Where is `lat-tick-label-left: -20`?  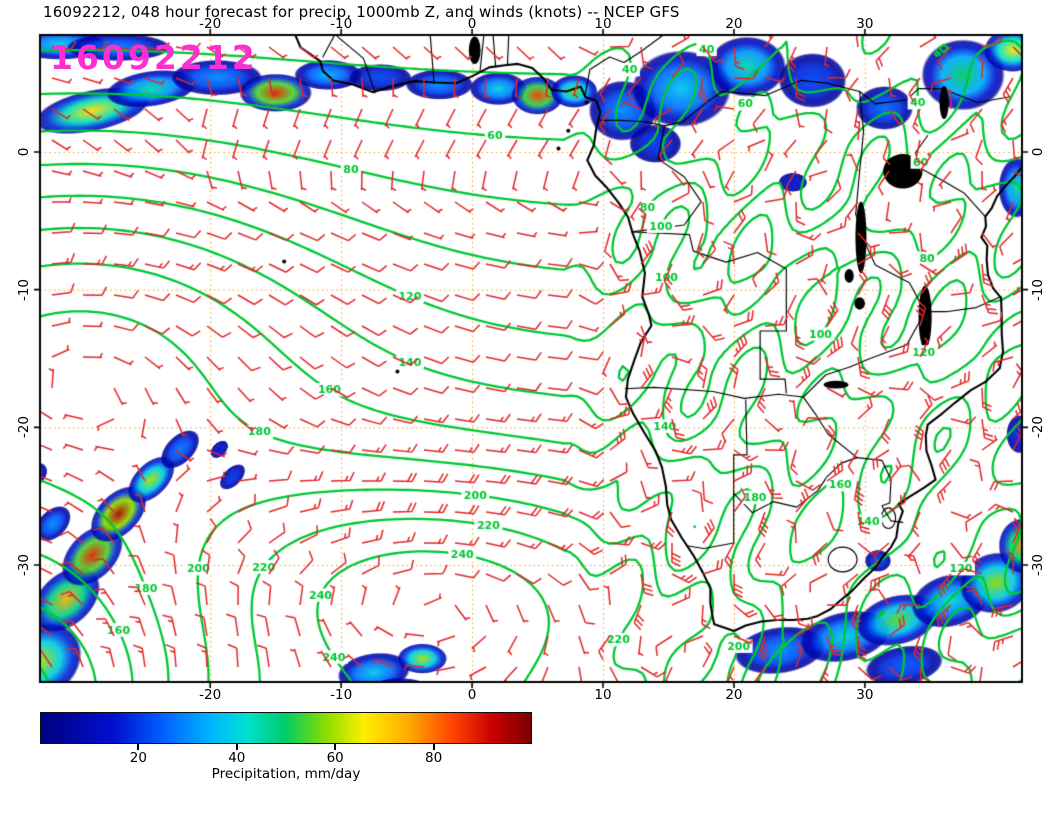
lat-tick-label-left: -20 is located at coordinates (24, 427).